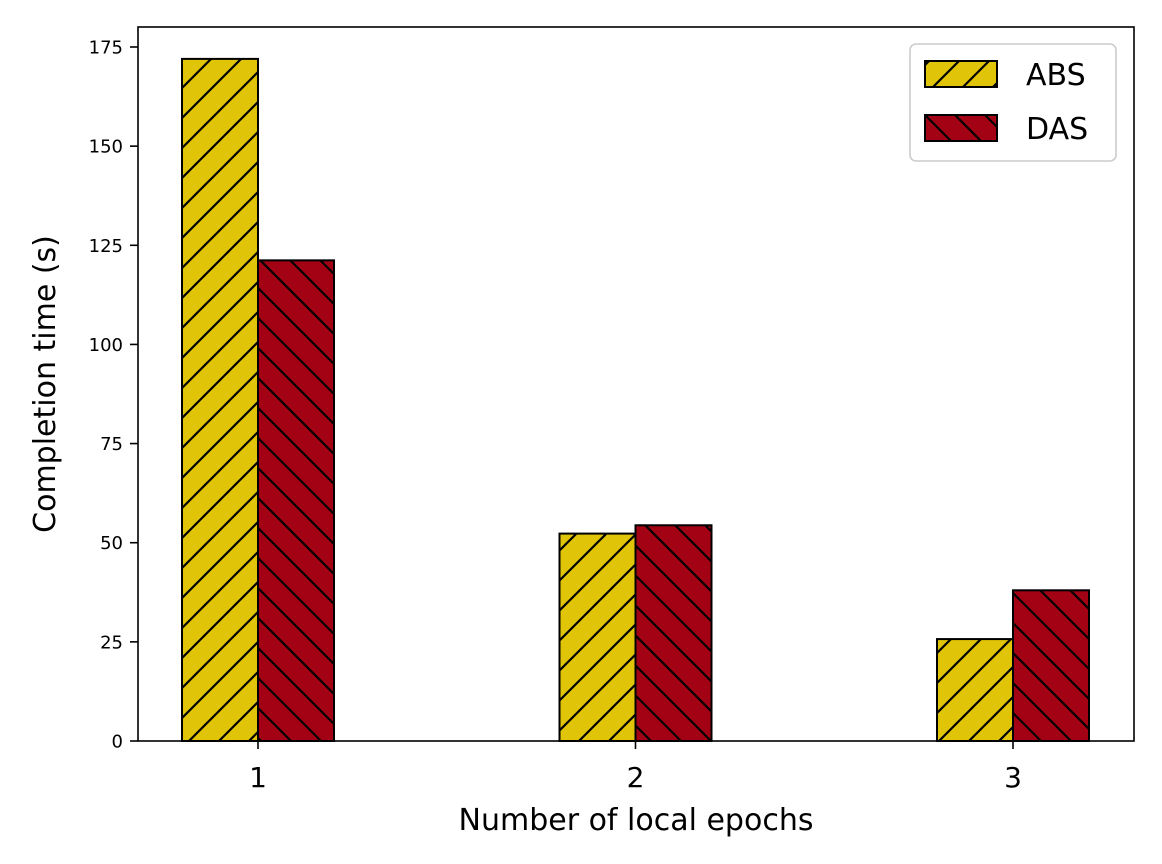 This screenshot has width=1162, height=864. Describe the element at coordinates (296, 500) in the screenshot. I see `bar-das-1-hatch` at that location.